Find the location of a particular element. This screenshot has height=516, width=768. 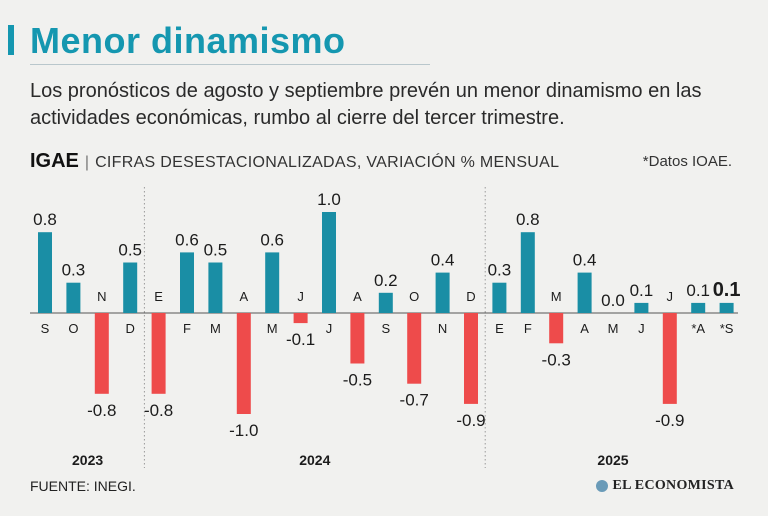

chart-note: *Datos IOAE. is located at coordinates (687, 161).